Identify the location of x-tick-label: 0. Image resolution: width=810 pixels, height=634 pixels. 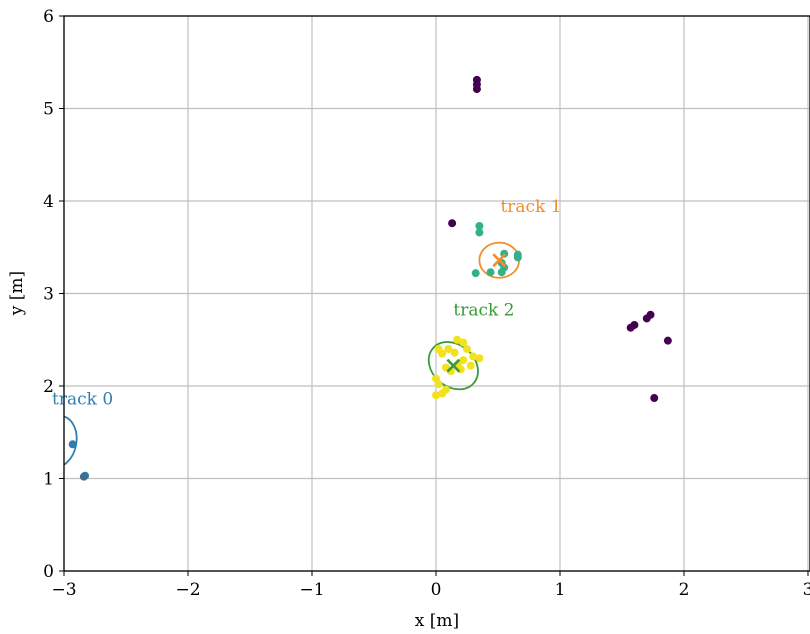
(436, 590).